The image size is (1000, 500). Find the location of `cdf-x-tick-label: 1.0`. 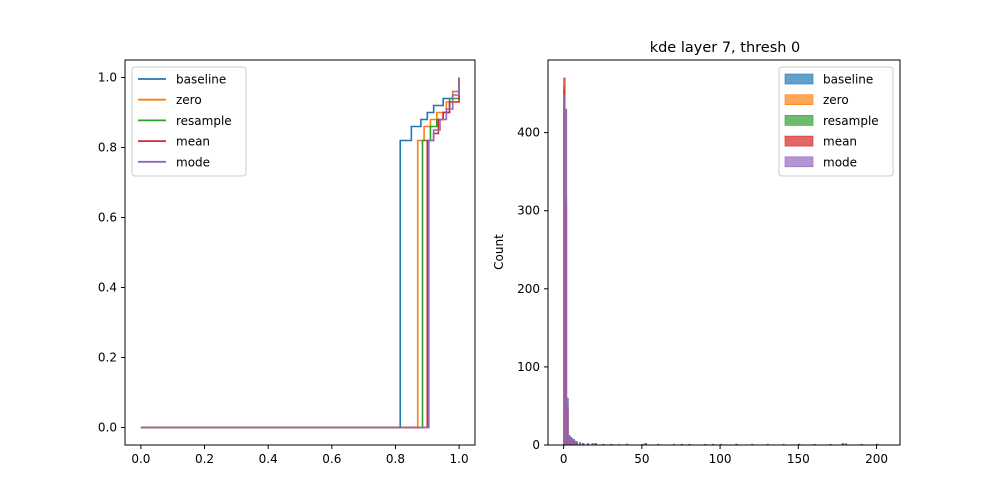

cdf-x-tick-label: 1.0 is located at coordinates (459, 459).